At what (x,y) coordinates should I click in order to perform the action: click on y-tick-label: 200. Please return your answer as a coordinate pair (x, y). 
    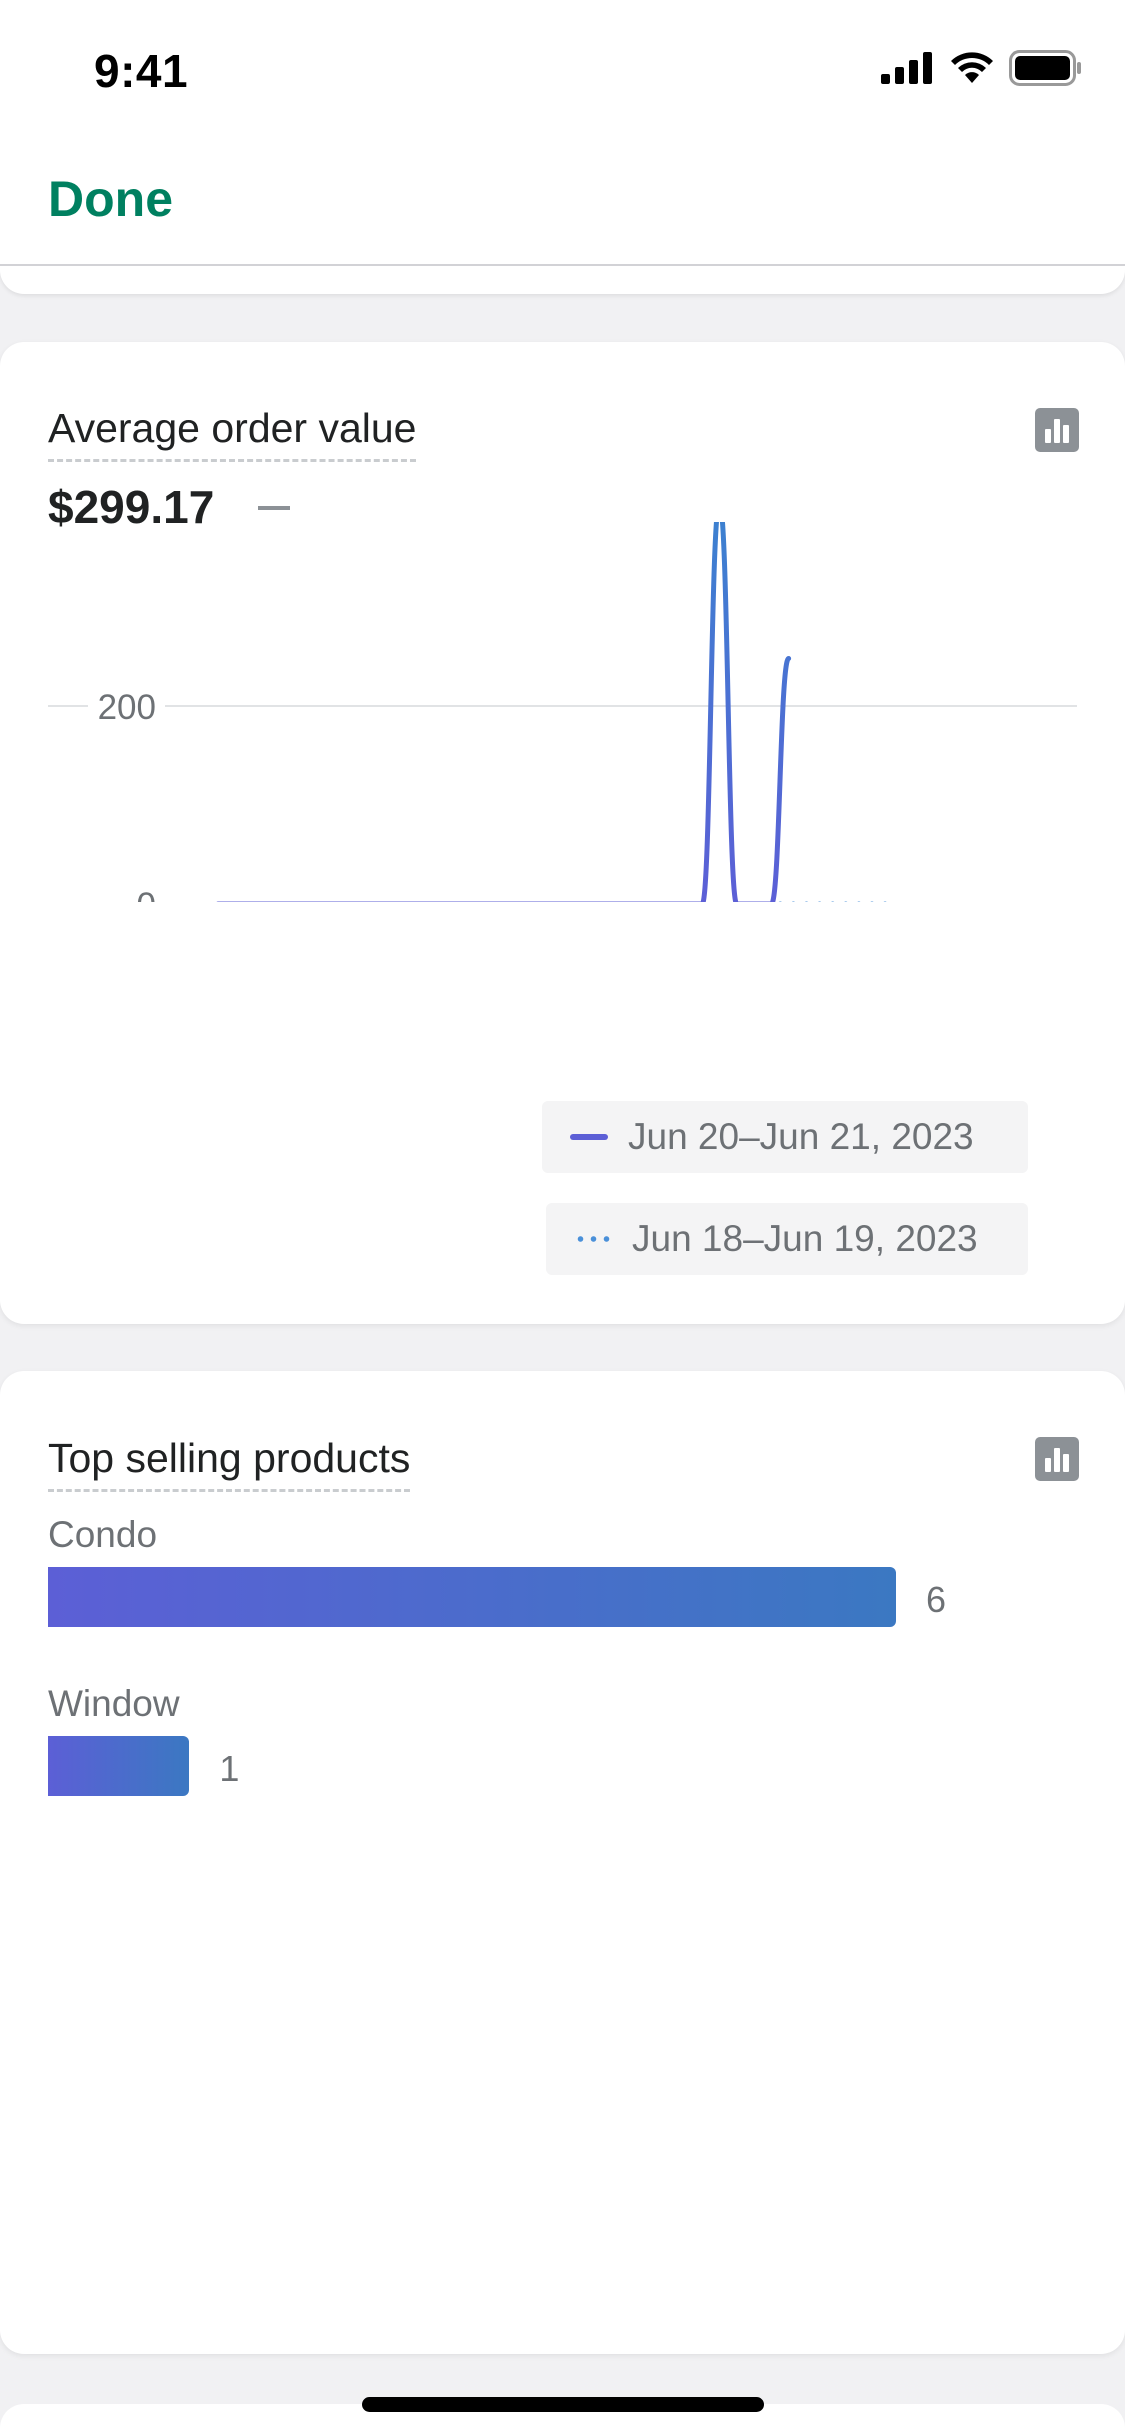
    Looking at the image, I should click on (127, 707).